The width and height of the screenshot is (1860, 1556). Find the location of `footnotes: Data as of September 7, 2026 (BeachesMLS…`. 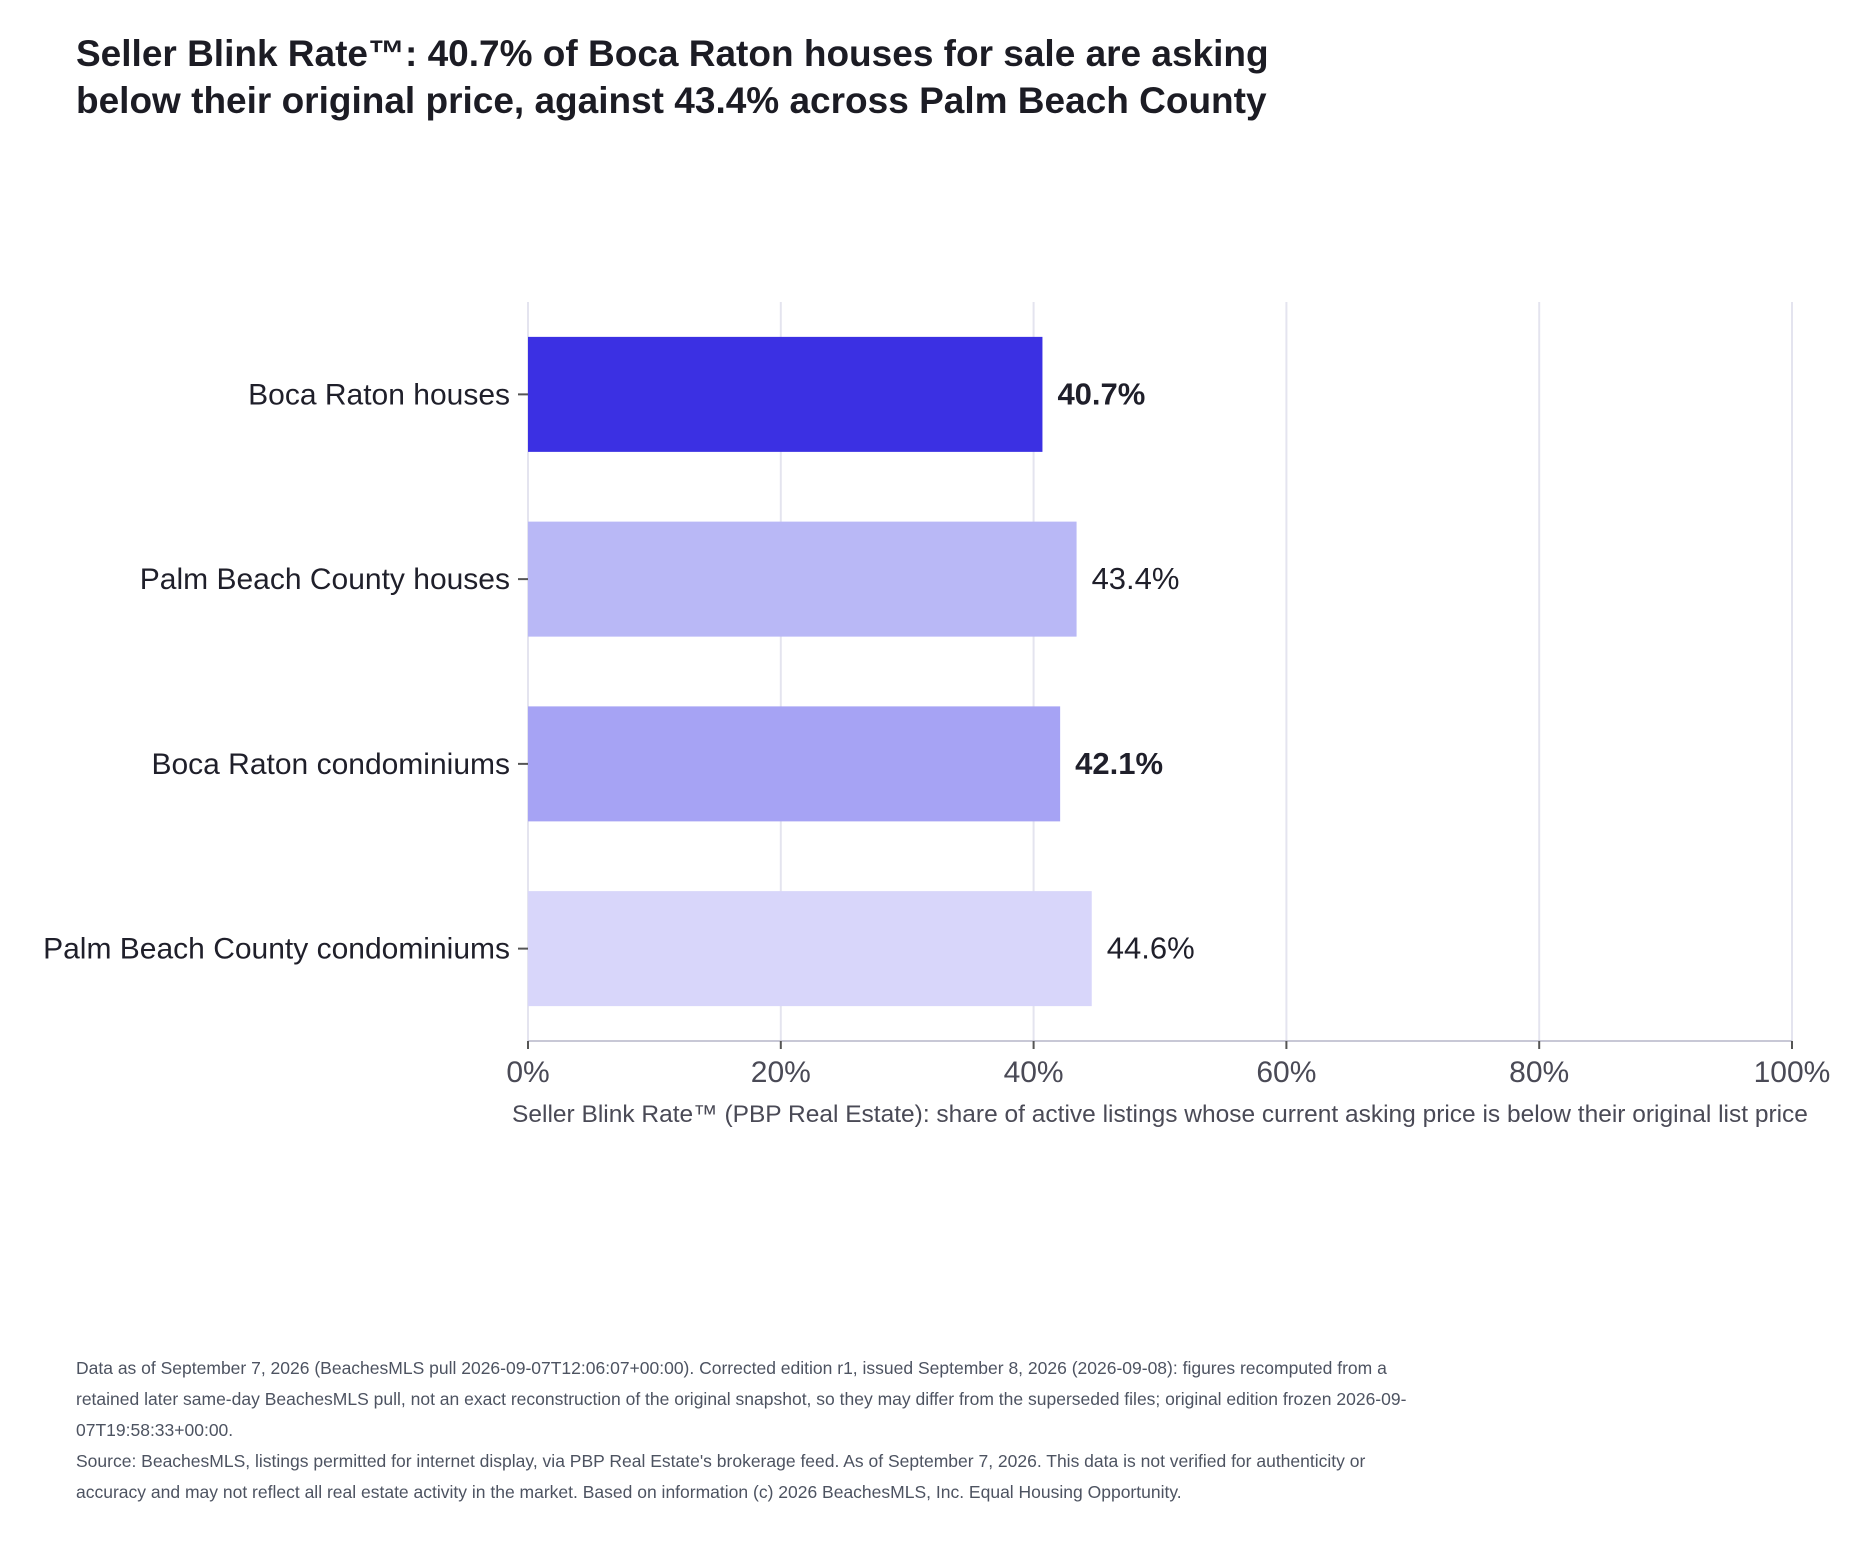

footnotes: Data as of September 7, 2026 (BeachesMLS… is located at coordinates (756, 1430).